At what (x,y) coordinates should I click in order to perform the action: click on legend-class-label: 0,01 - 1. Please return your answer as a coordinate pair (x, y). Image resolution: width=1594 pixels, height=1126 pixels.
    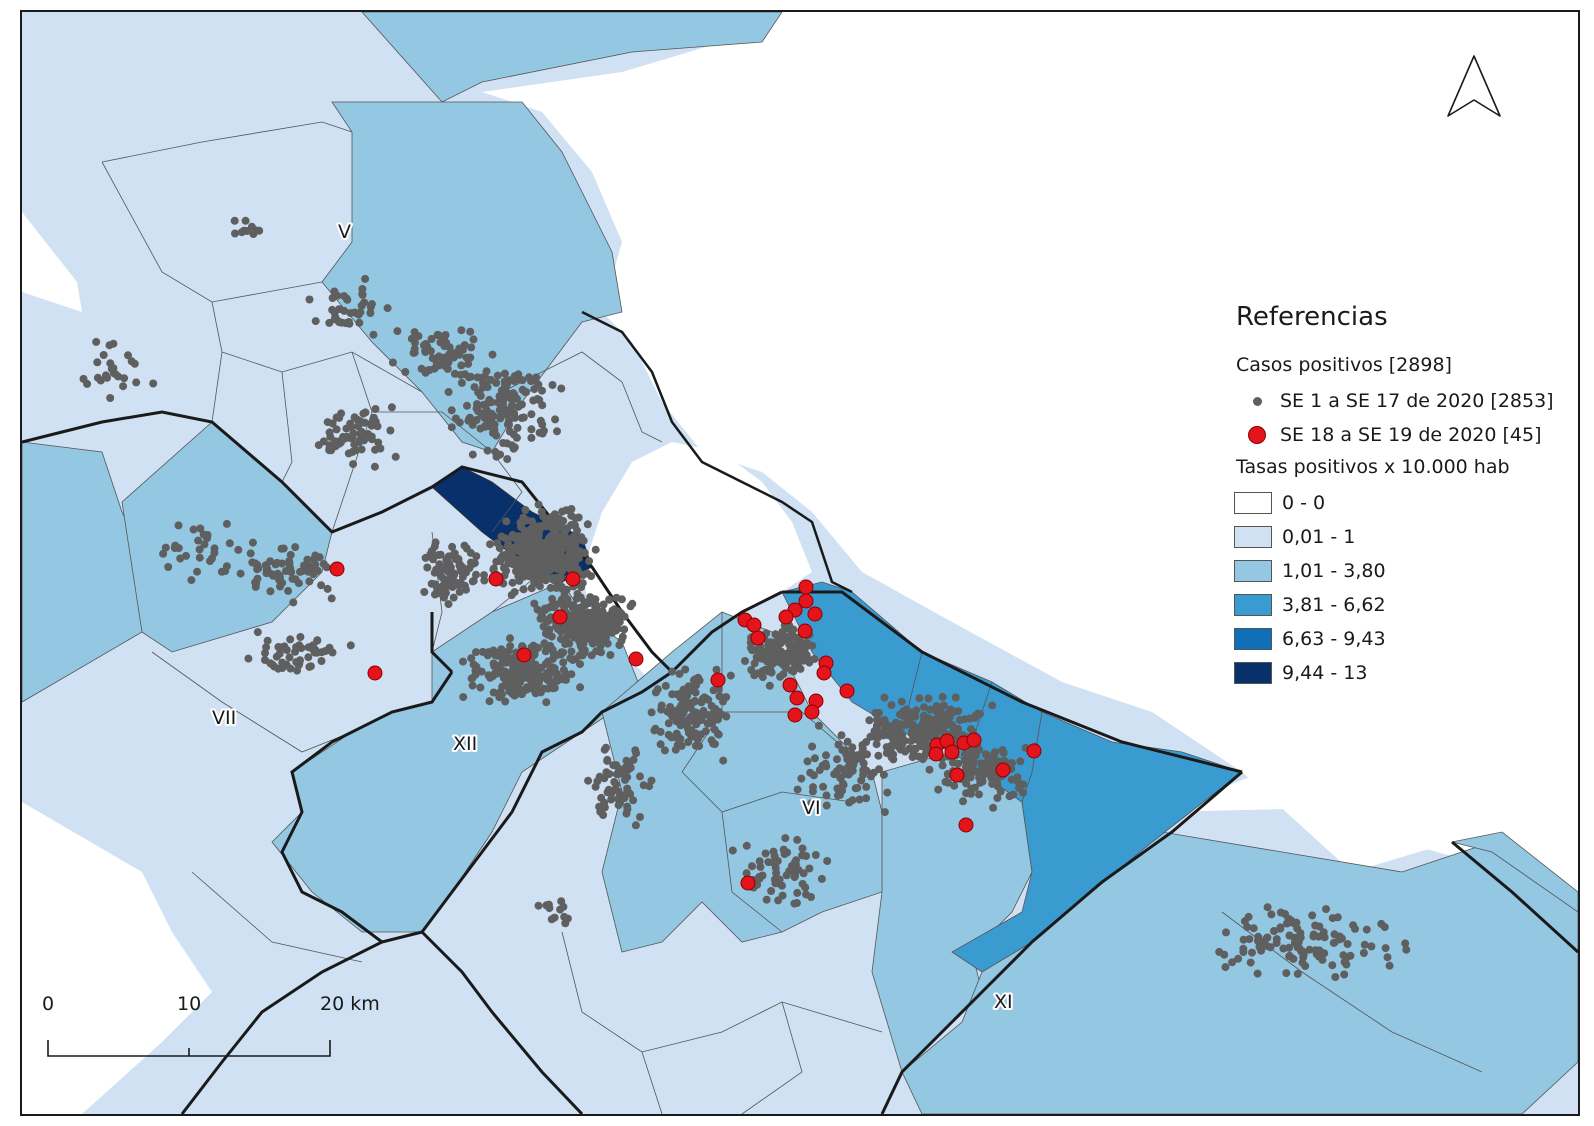
    Looking at the image, I should click on (1319, 537).